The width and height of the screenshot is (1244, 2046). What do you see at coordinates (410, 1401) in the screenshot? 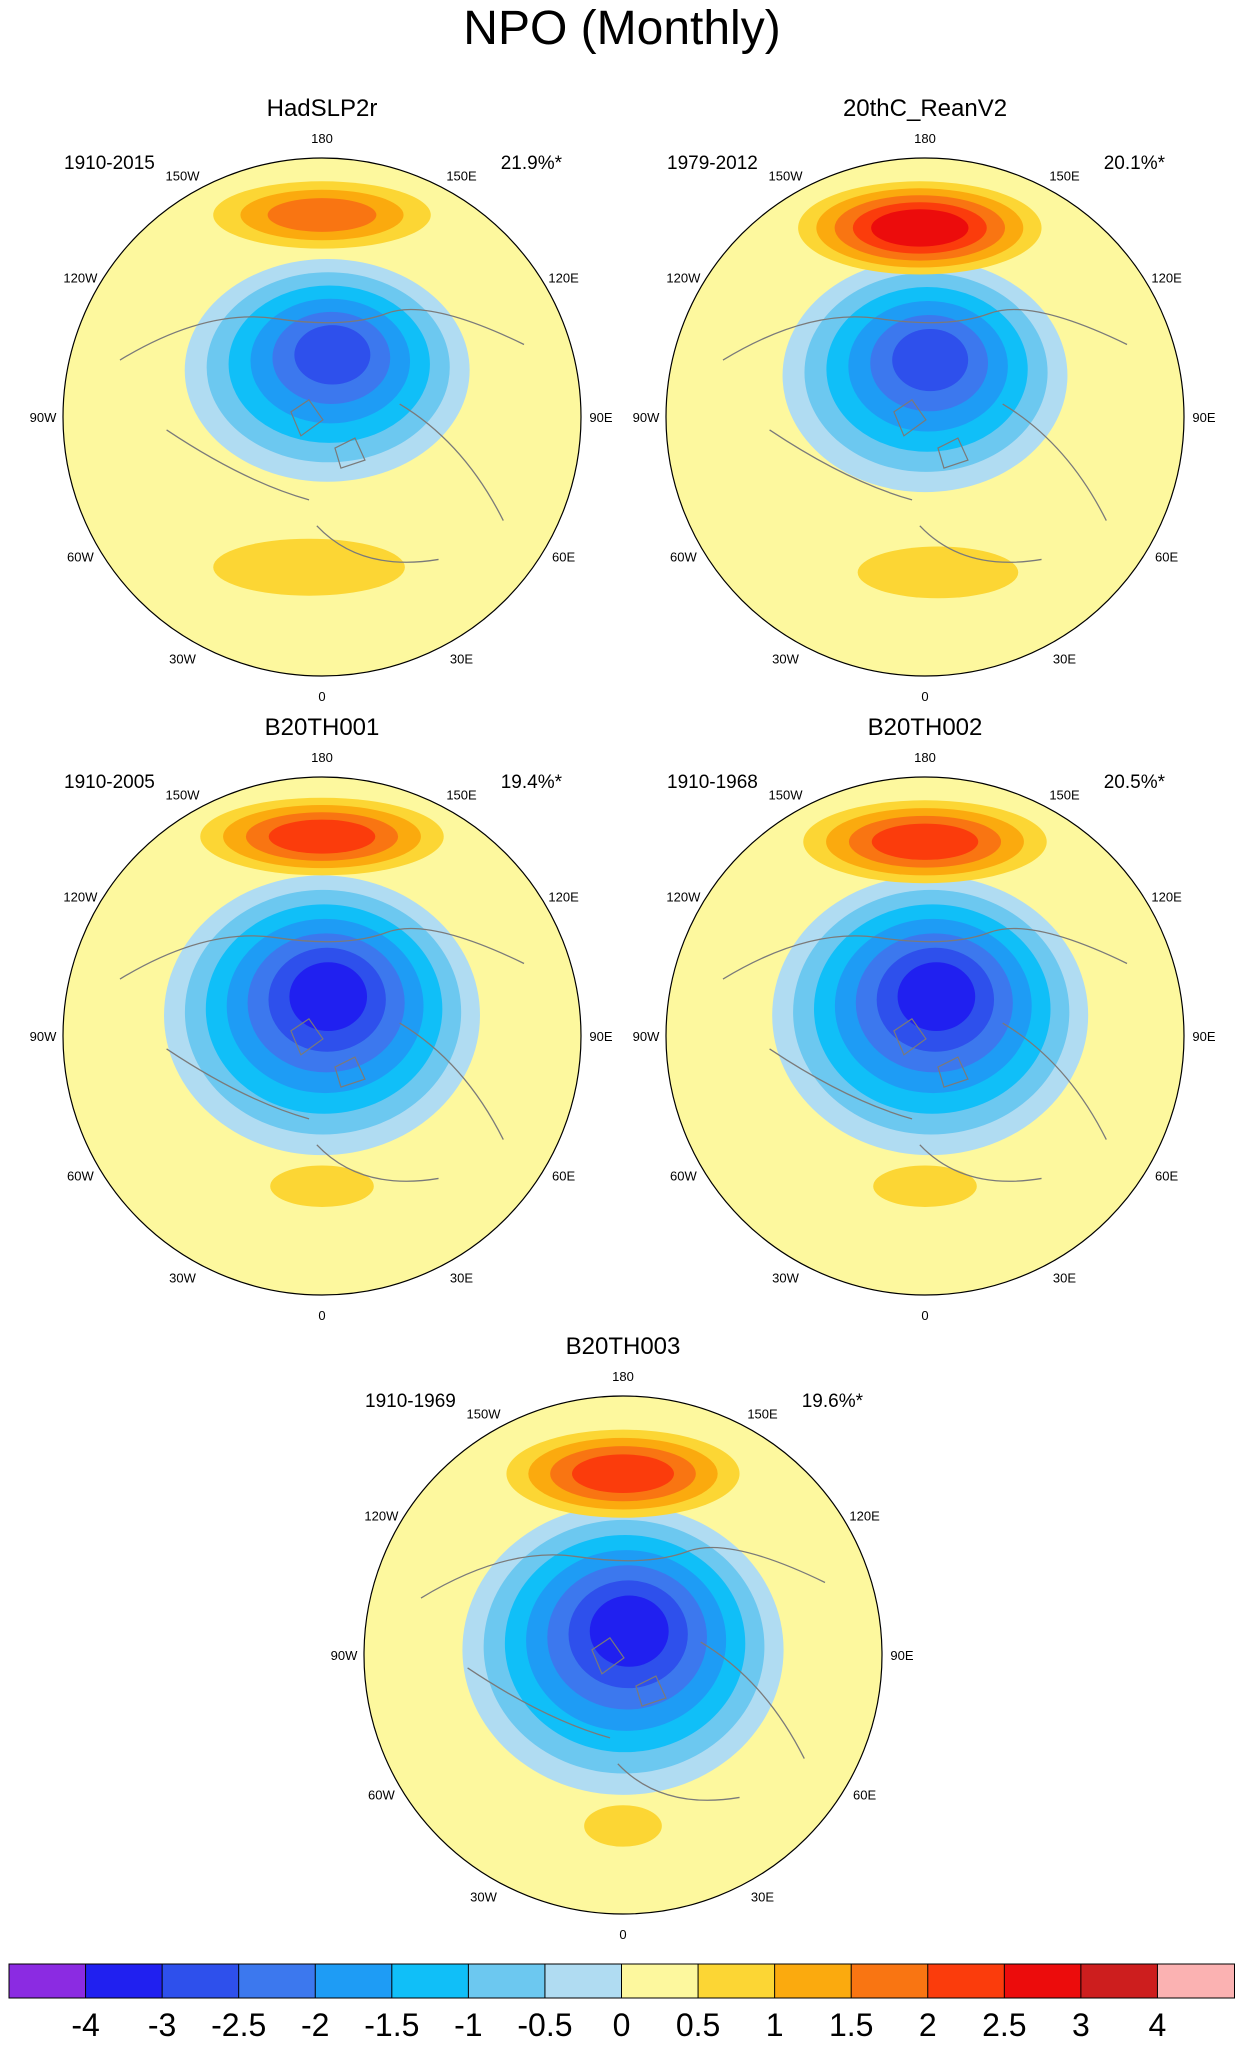
I see `period-label: 1910-1969` at bounding box center [410, 1401].